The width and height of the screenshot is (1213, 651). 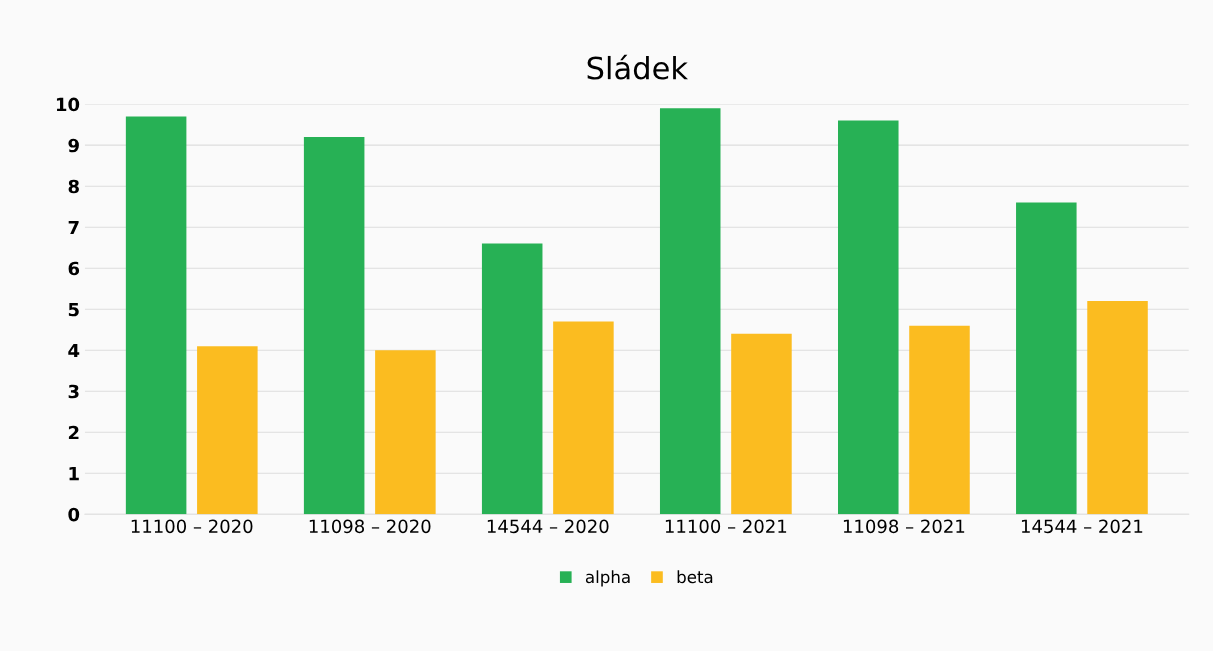 I want to click on y-tick-label: 6, so click(x=74, y=268).